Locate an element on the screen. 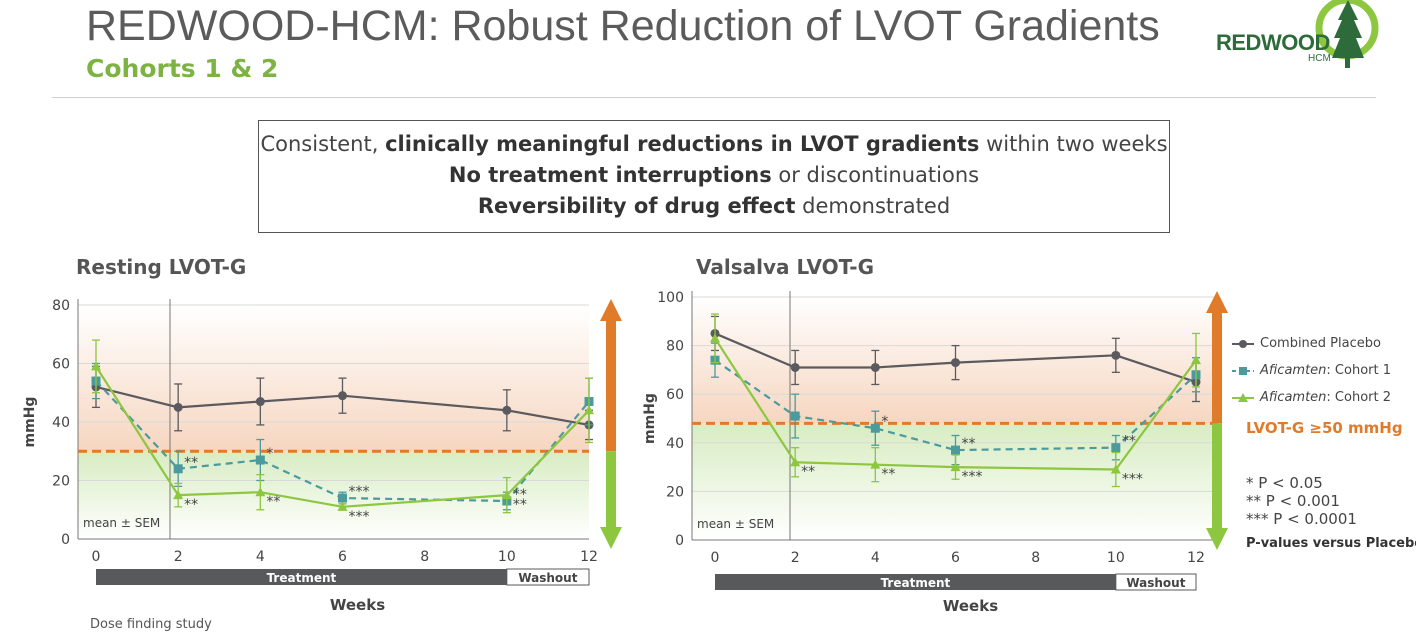  pvalue-note: P-values versus Placebo is located at coordinates (1331, 543).